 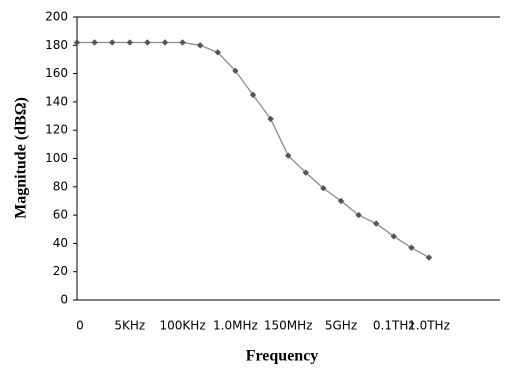 I want to click on x-axis-title: Frequency, so click(x=282, y=356).